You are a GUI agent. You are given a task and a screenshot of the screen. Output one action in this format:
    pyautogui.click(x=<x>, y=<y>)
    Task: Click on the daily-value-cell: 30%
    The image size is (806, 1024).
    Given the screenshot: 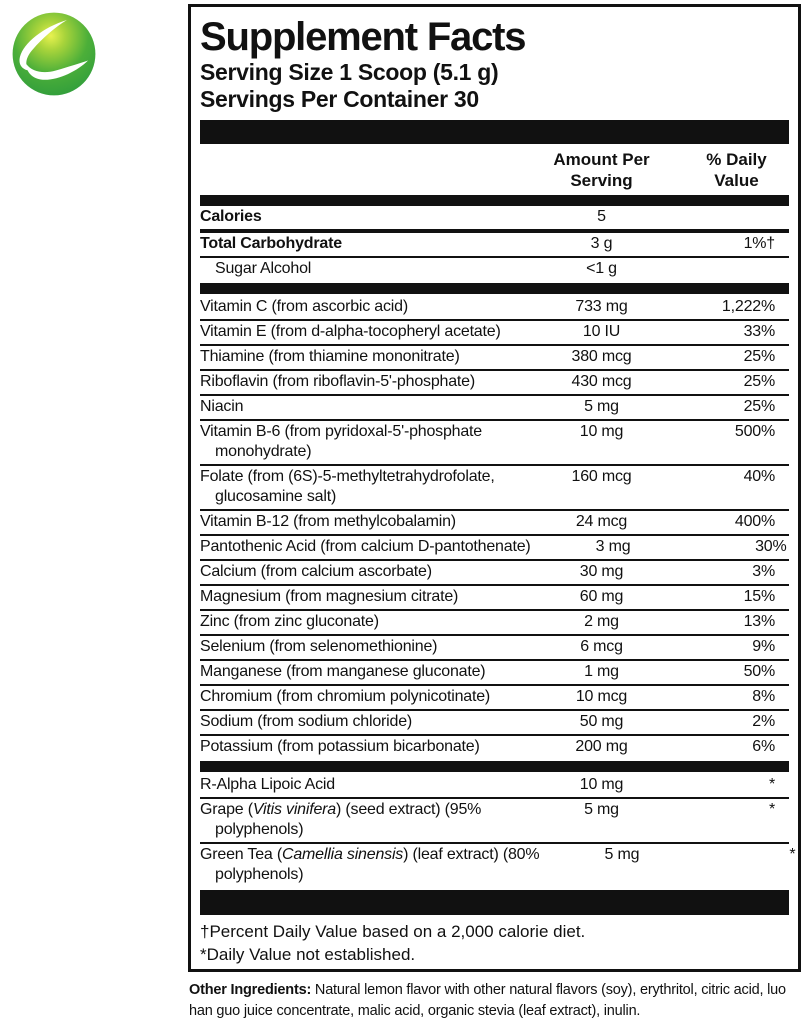 What is the action you would take?
    pyautogui.click(x=771, y=546)
    